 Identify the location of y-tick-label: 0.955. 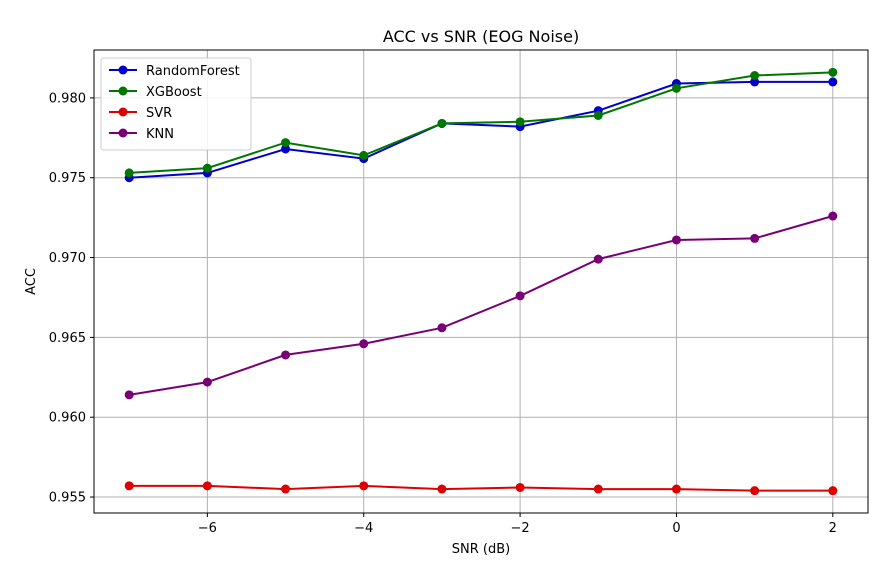
(67, 498).